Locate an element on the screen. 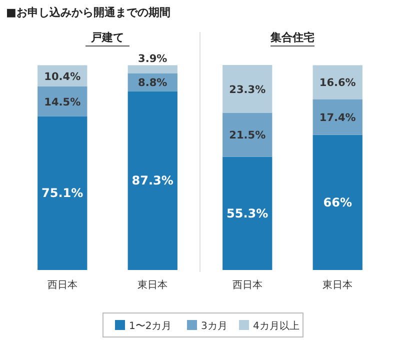 This screenshot has height=350, width=400. data-label: 16.6% is located at coordinates (337, 83).